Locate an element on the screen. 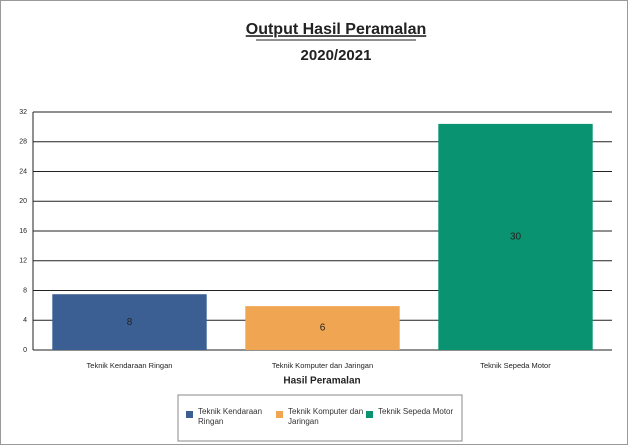 The height and width of the screenshot is (445, 628). legend-label: Teknik Kendaraan Ringan is located at coordinates (230, 416).